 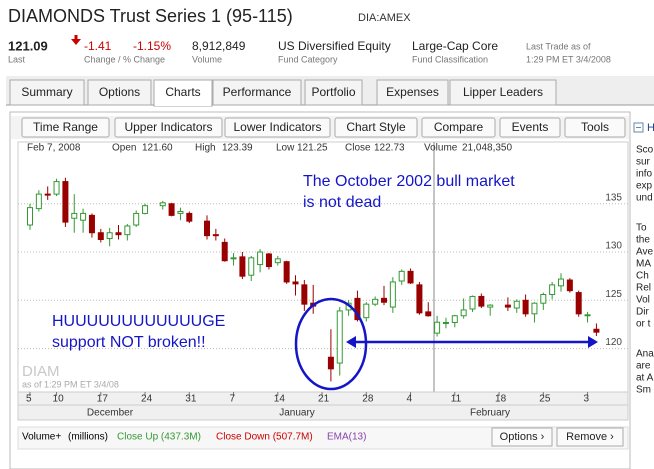 I want to click on sidebar-text: Ave, so click(x=644, y=252).